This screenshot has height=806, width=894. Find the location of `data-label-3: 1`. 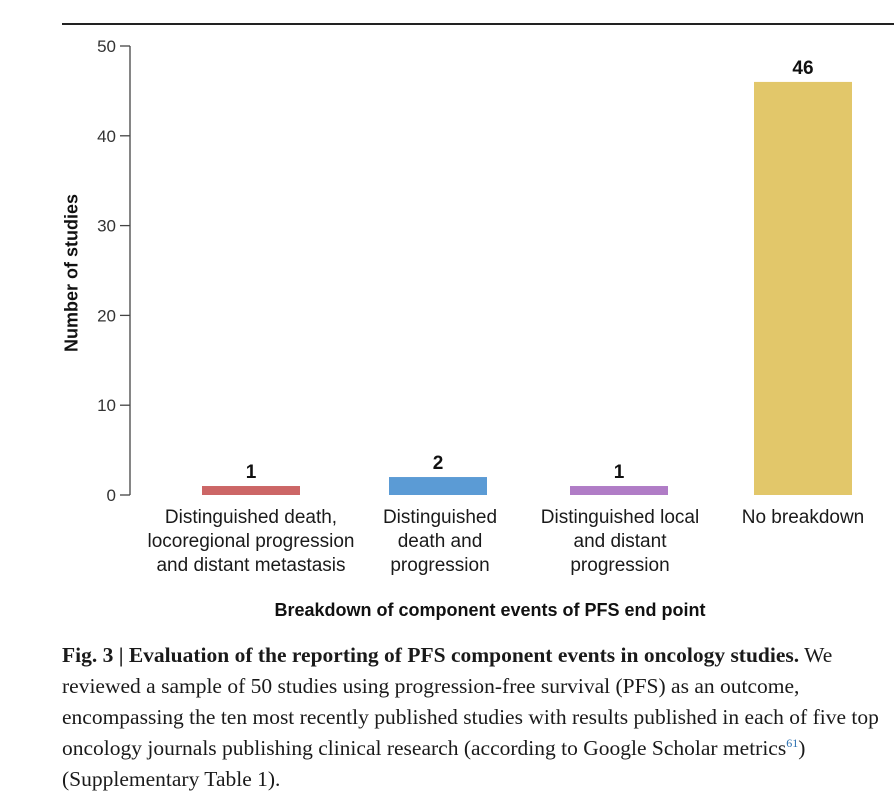

data-label-3: 1 is located at coordinates (619, 472).